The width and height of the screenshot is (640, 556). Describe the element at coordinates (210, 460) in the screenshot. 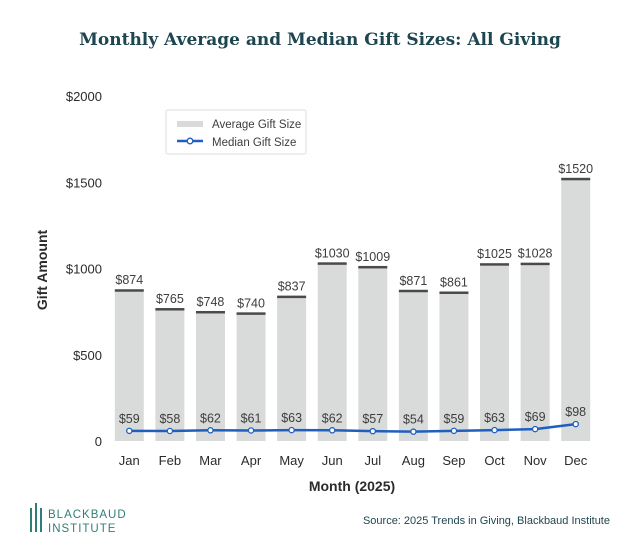

I see `x-tick-label: Mar` at that location.